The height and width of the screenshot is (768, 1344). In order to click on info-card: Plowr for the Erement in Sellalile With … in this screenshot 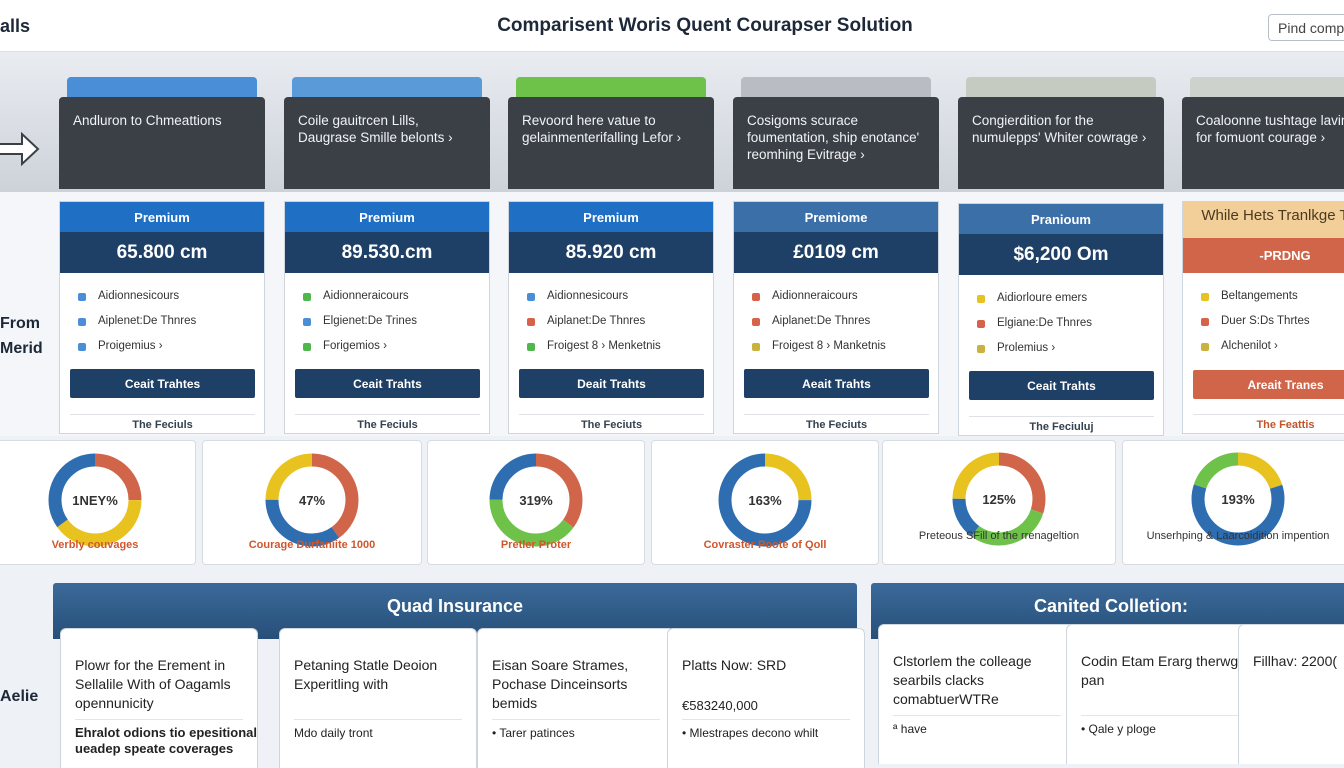, I will do `click(159, 698)`.